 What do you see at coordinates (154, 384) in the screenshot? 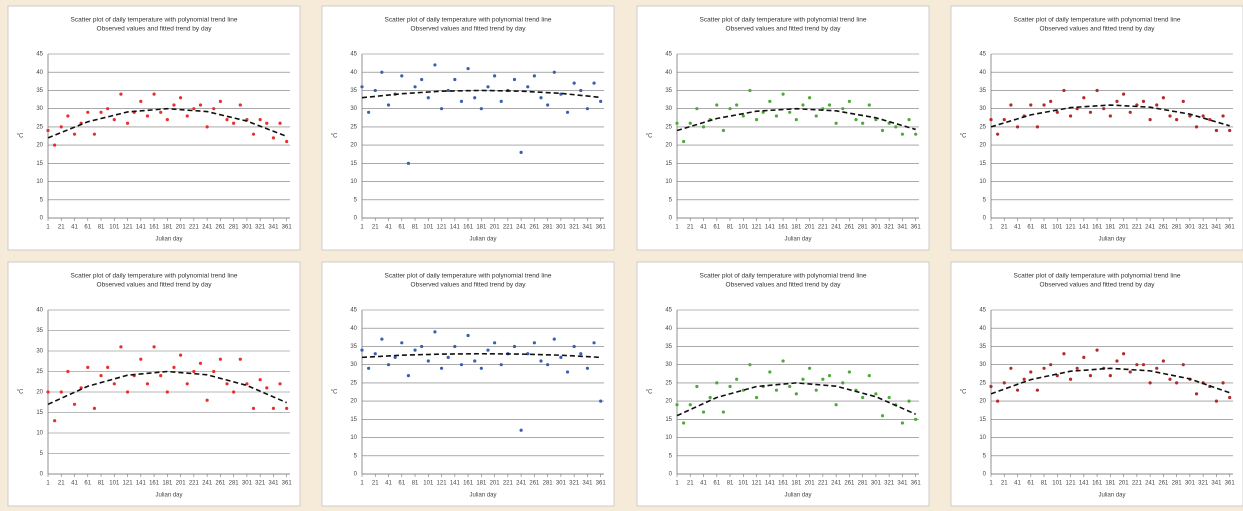
I see `panel-background` at bounding box center [154, 384].